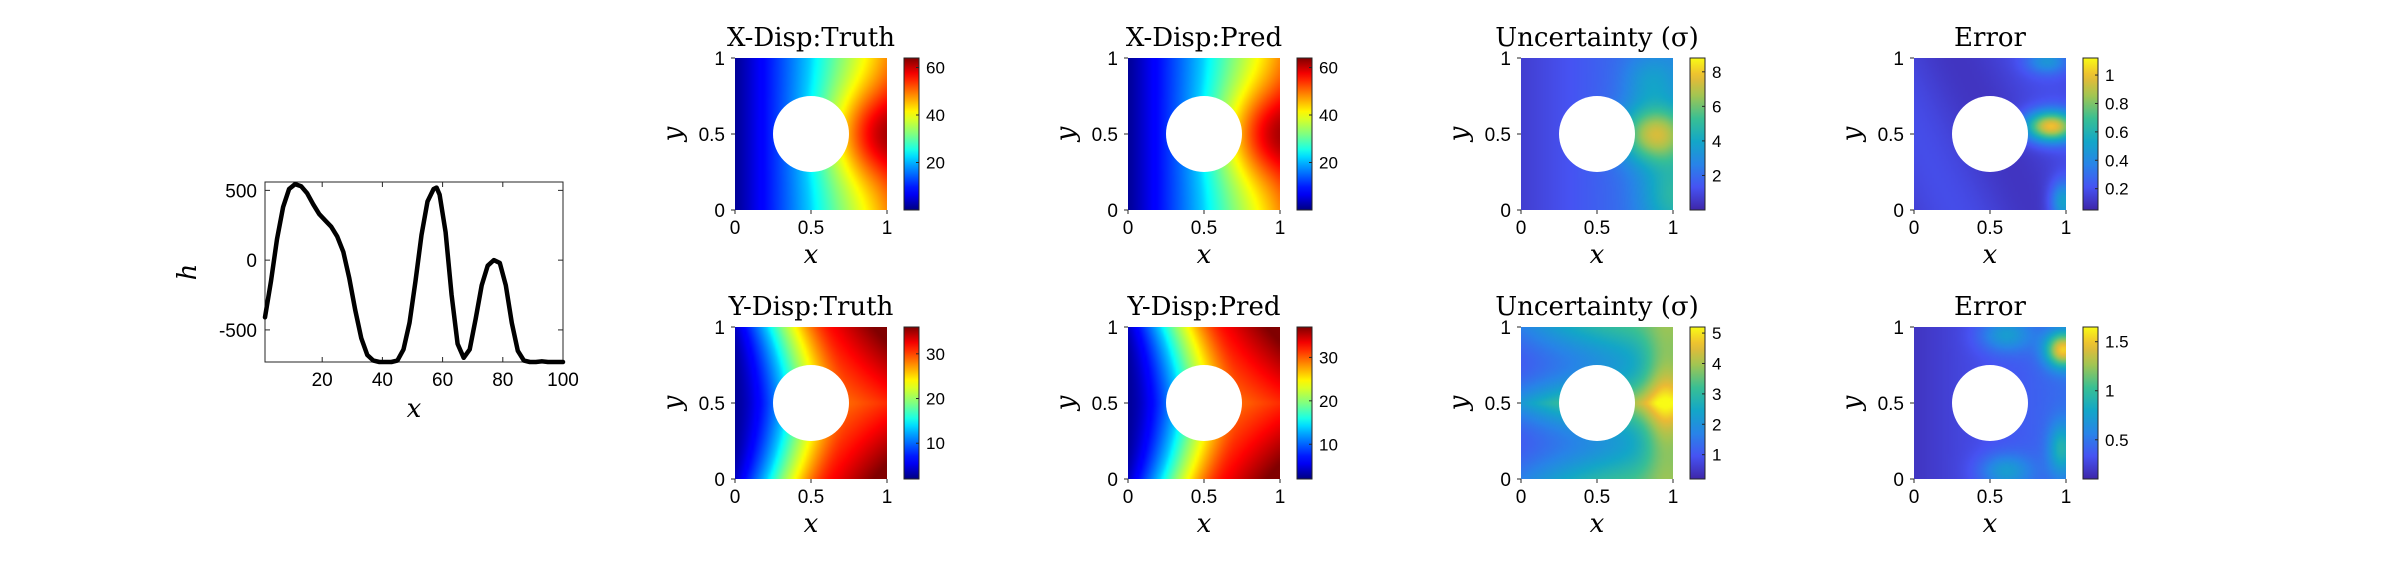 The image size is (2400, 563). I want to click on colorbar-tick-label: 60, so click(1328, 68).